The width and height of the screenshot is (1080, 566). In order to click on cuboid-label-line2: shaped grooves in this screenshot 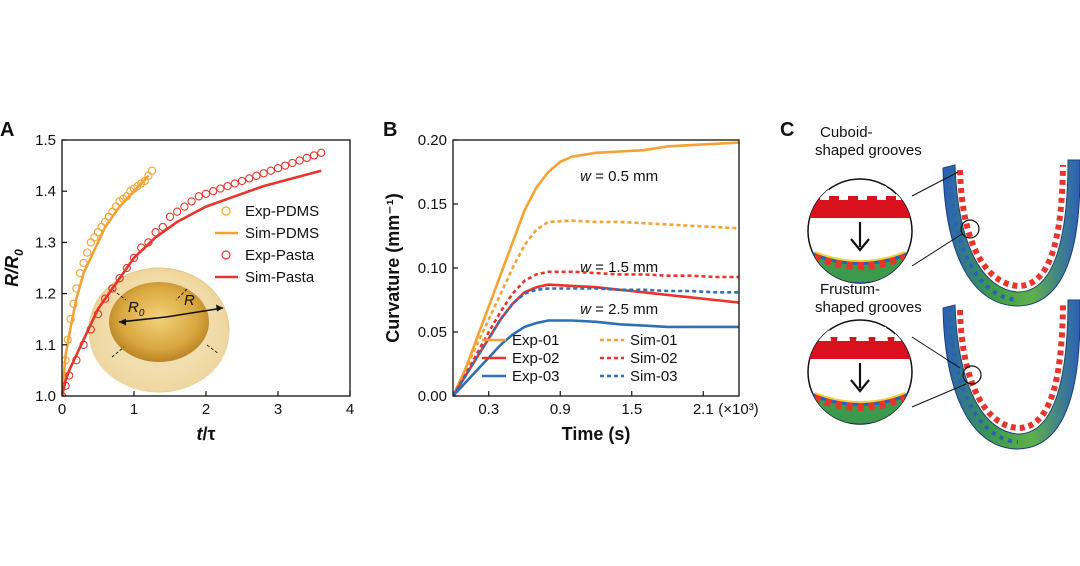, I will do `click(868, 150)`.